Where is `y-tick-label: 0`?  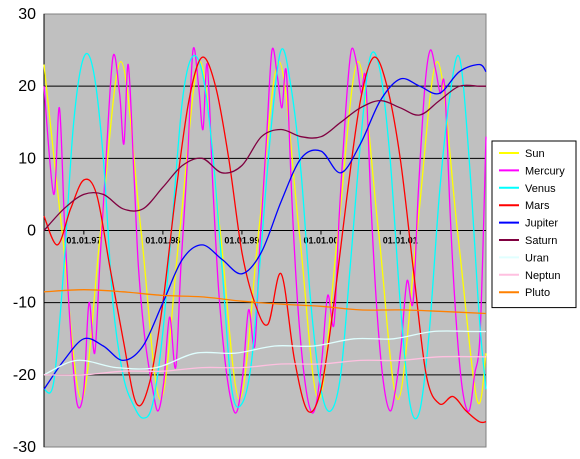 y-tick-label: 0 is located at coordinates (31, 231).